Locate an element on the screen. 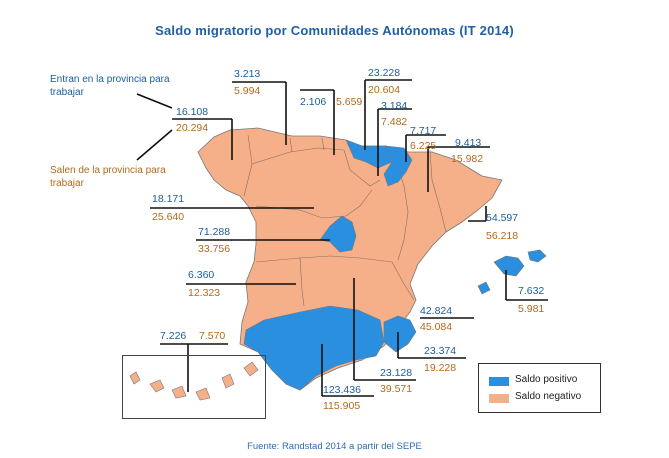 The height and width of the screenshot is (458, 669). canarias-in: 7.226 is located at coordinates (173, 336).